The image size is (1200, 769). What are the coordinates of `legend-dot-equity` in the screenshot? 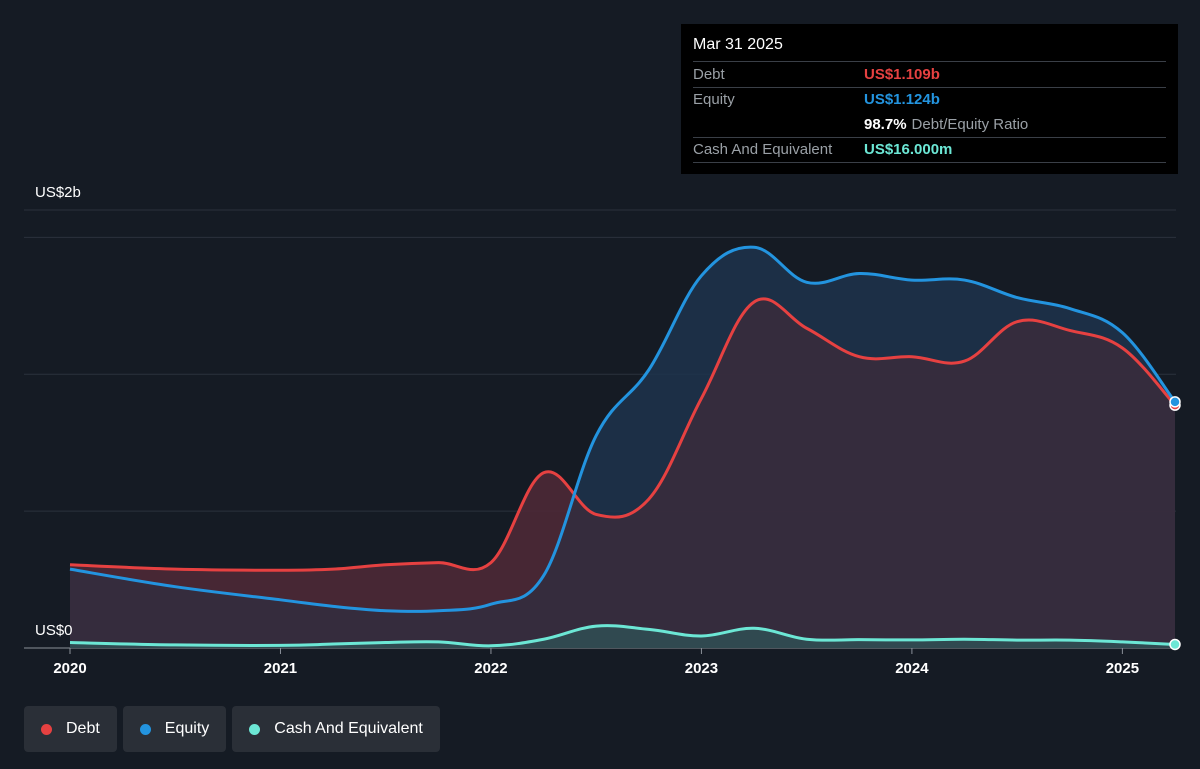 It's located at (145, 729).